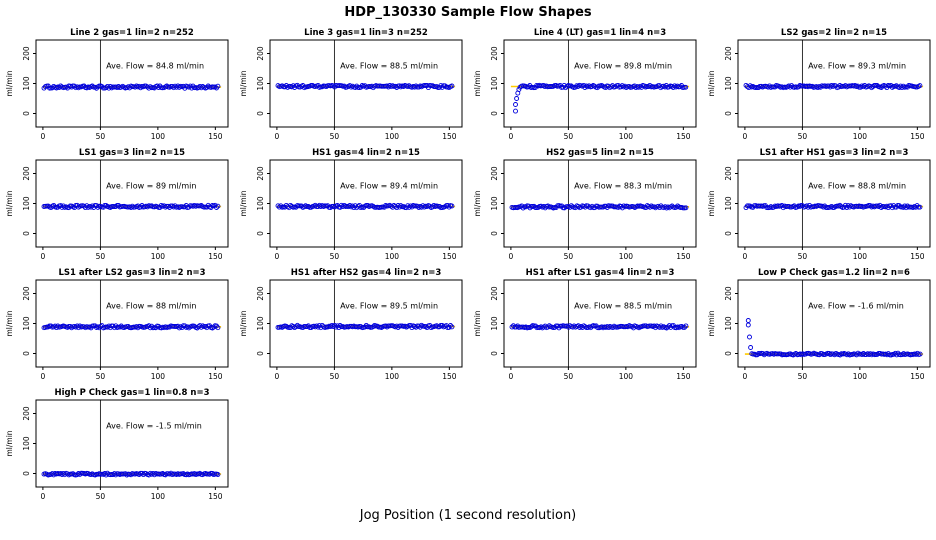  I want to click on ave-flow-label: Ave. Flow = 89.8 ml/min, so click(623, 66).